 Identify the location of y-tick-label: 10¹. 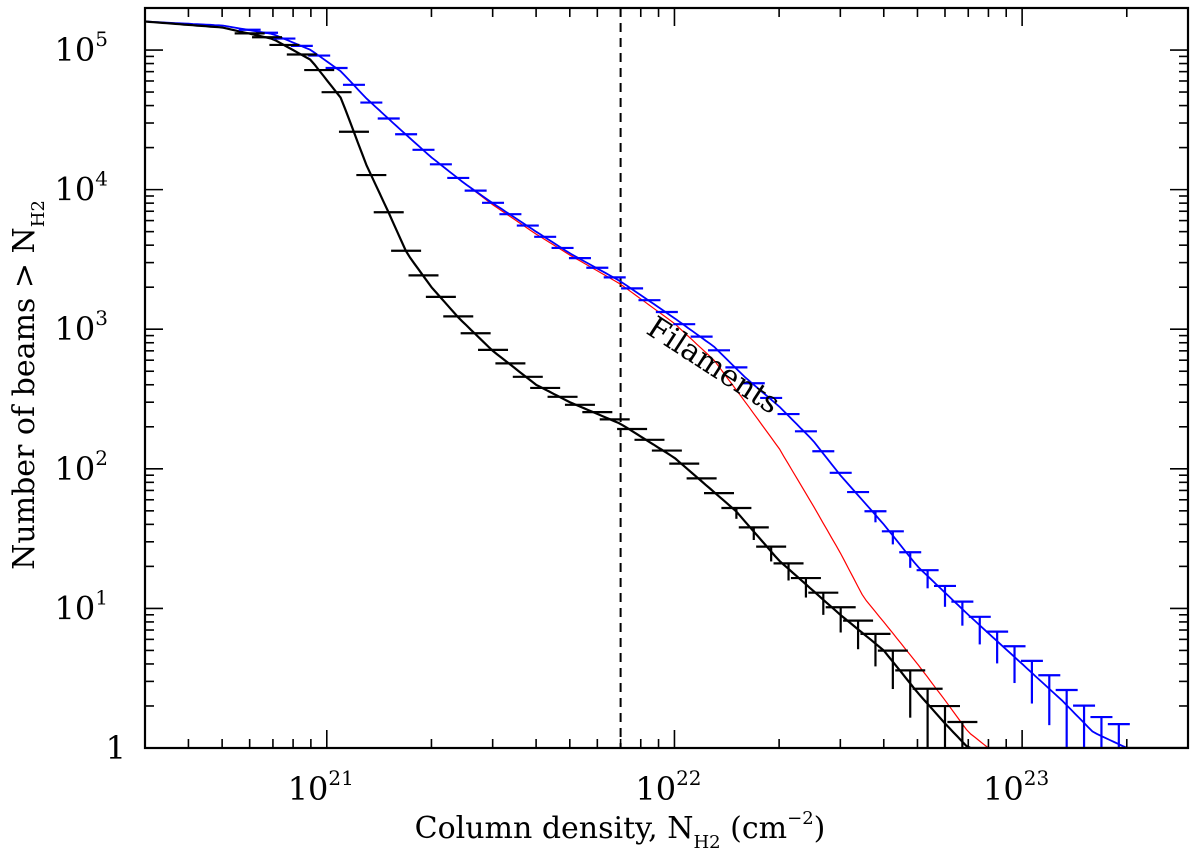
(81, 606).